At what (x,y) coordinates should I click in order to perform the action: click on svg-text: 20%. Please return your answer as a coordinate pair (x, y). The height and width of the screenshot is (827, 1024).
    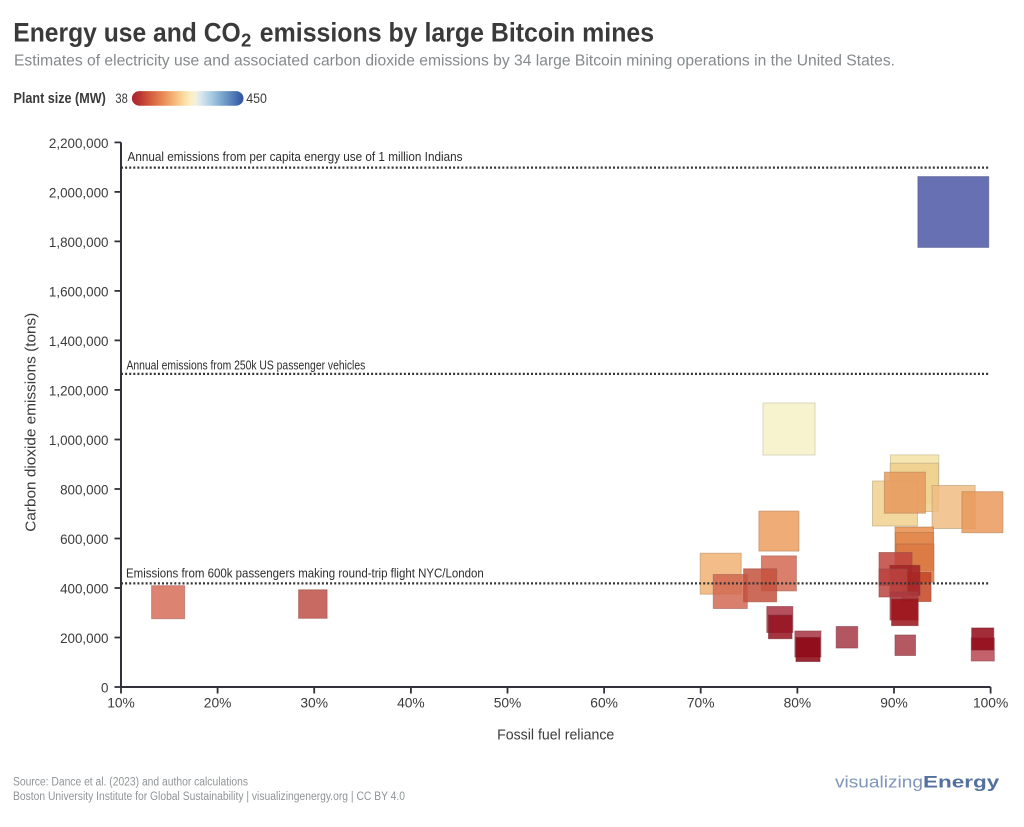
    Looking at the image, I should click on (218, 703).